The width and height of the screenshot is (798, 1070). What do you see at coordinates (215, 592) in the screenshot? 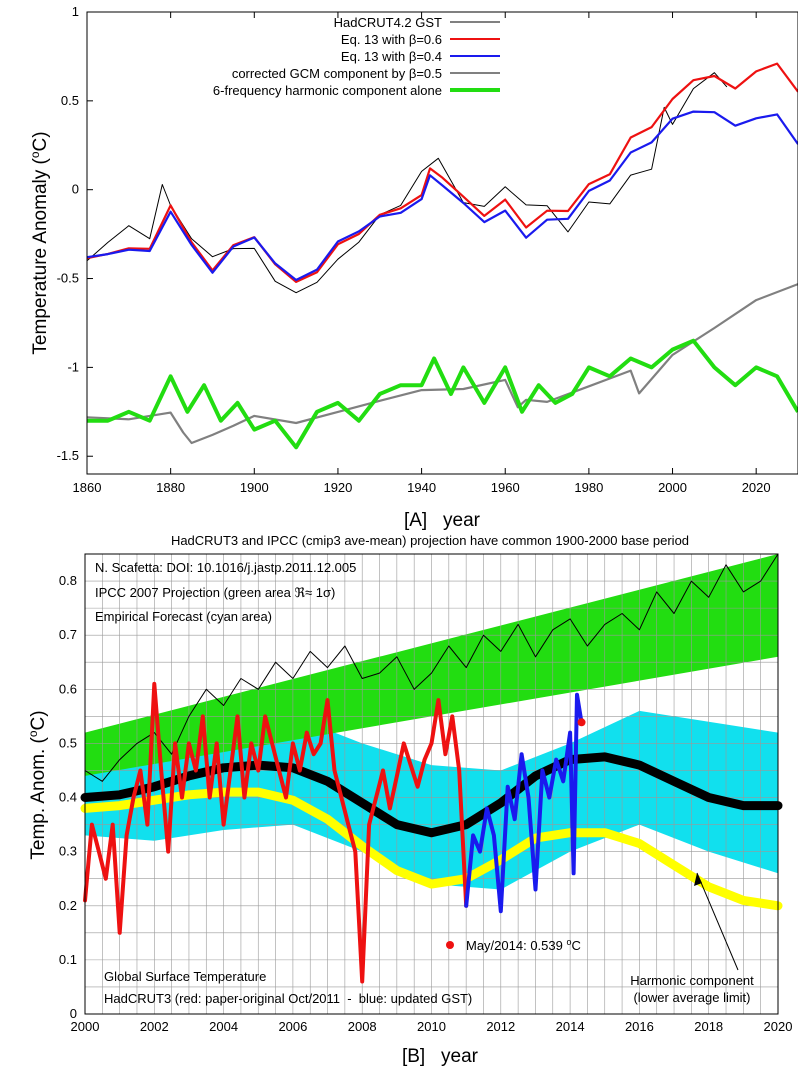
I see `annotation-ipcc: IPCC 2007 Projection (green area ℜ≈ 1σ)` at bounding box center [215, 592].